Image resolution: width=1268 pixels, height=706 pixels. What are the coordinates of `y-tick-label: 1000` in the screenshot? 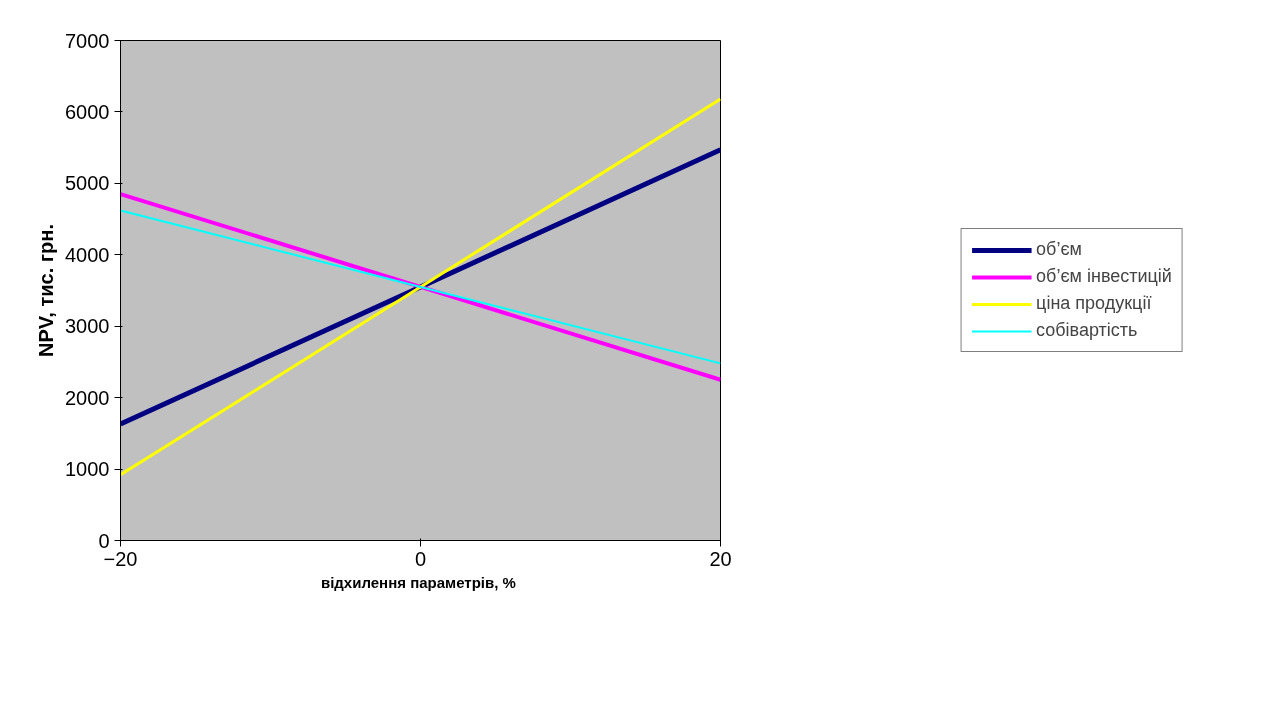 It's located at (87, 469).